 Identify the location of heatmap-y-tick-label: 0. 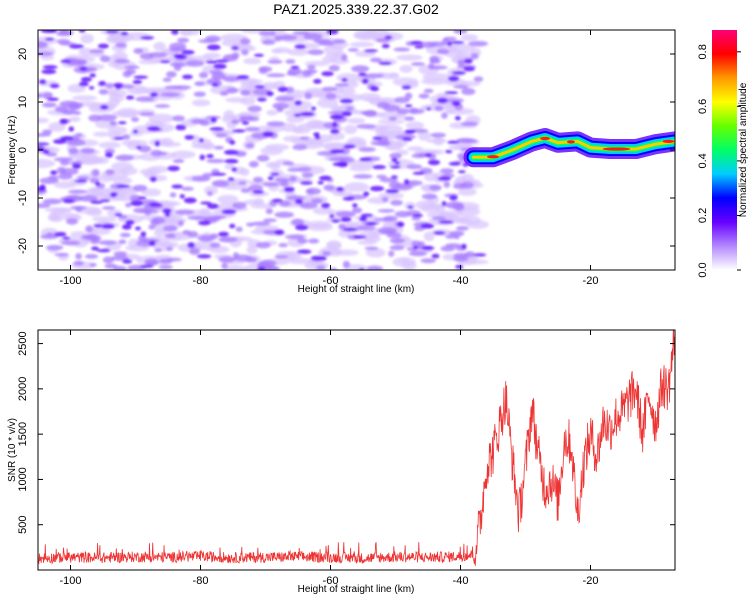
(23, 150).